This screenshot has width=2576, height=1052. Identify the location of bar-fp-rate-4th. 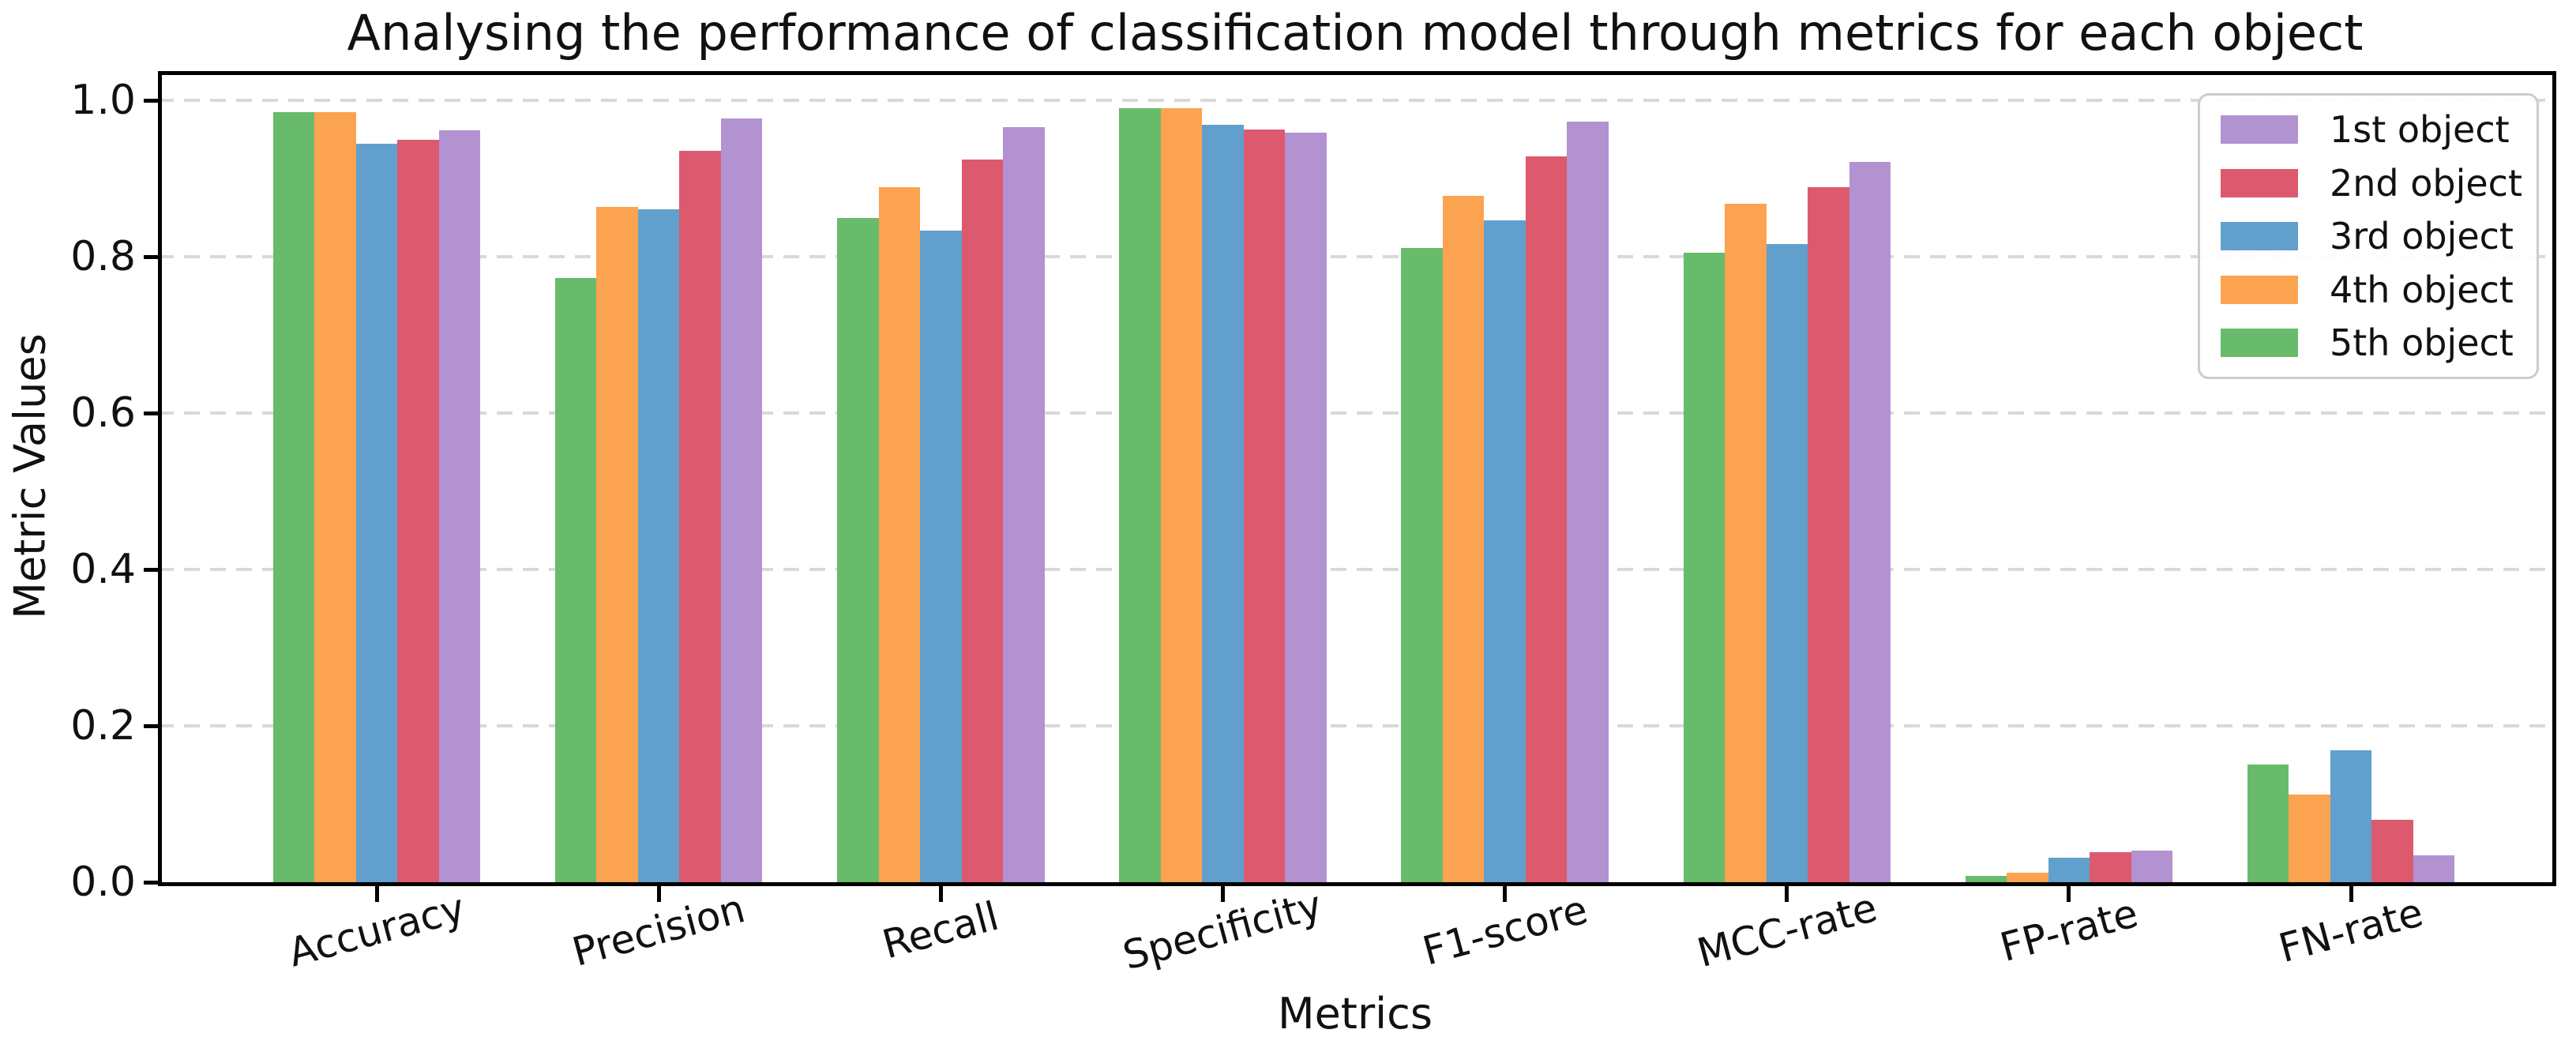
(2027, 877).